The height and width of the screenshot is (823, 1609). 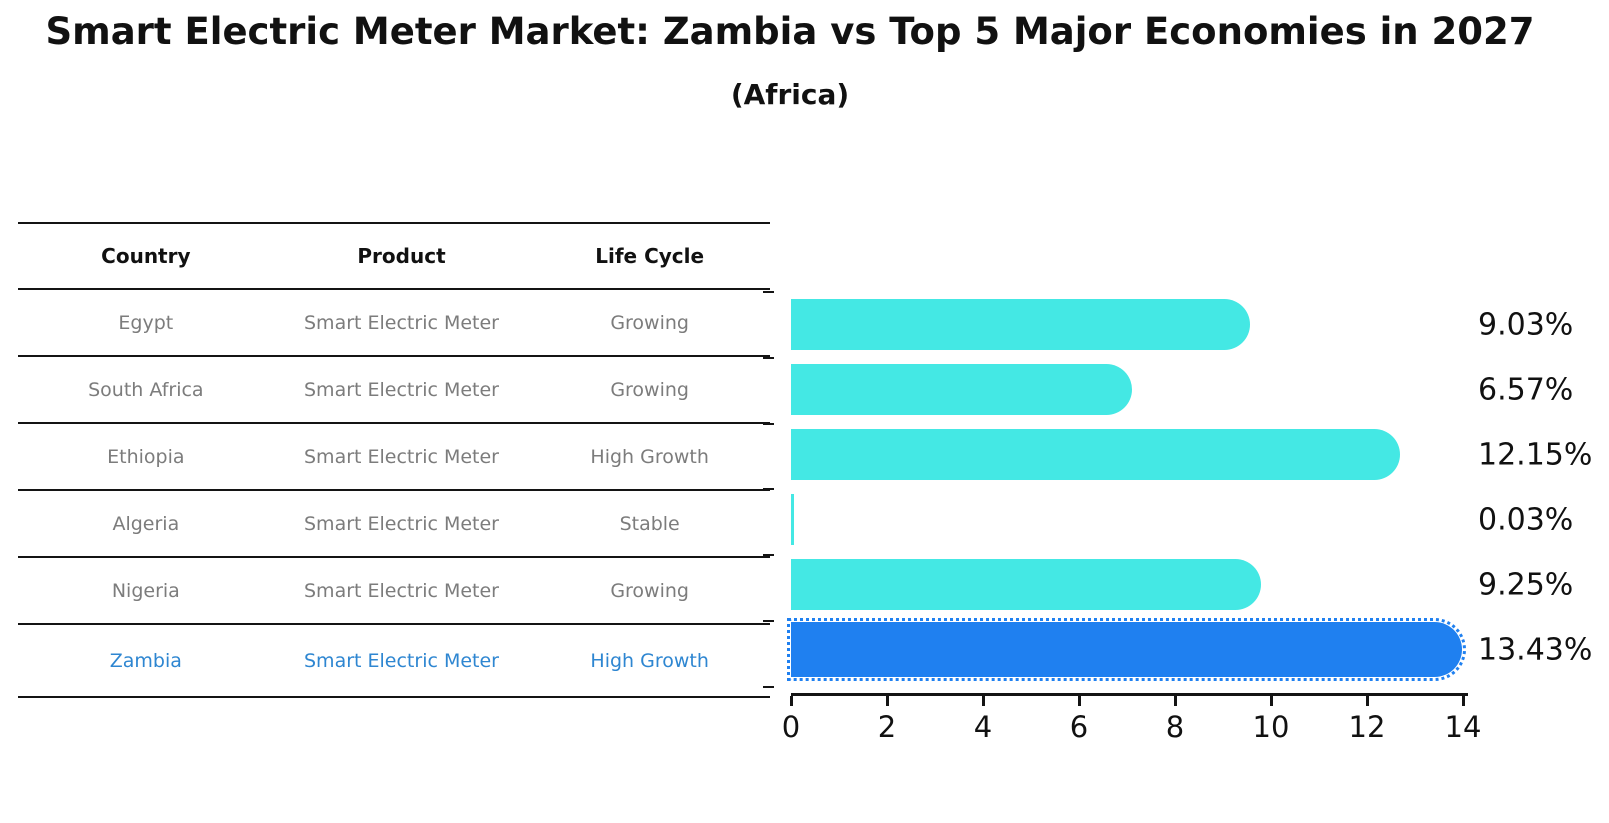 I want to click on x-axis-line, so click(x=1129, y=694).